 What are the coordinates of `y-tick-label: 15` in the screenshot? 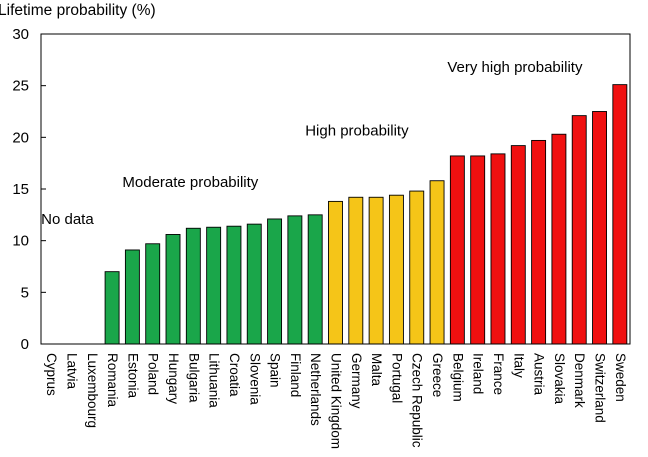 It's located at (20, 189).